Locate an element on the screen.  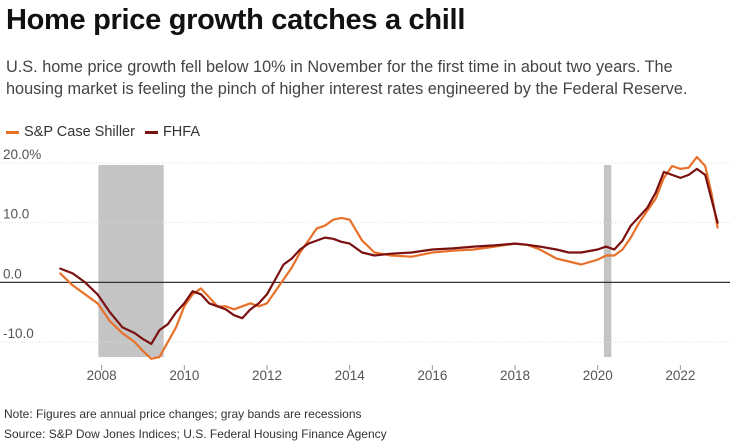
x-axis-ticks: 2008 2010 2012 2014 2016 2018 2020 2022 is located at coordinates (391, 374).